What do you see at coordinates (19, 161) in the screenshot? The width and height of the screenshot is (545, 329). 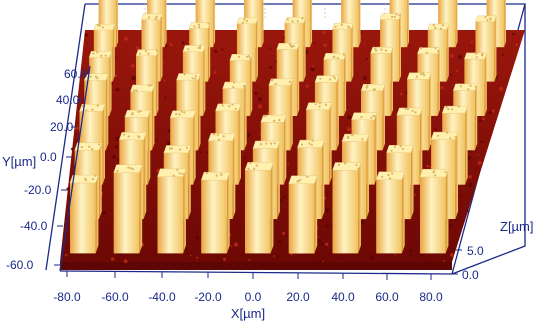 I see `y-axis-title: Y[µm]` at bounding box center [19, 161].